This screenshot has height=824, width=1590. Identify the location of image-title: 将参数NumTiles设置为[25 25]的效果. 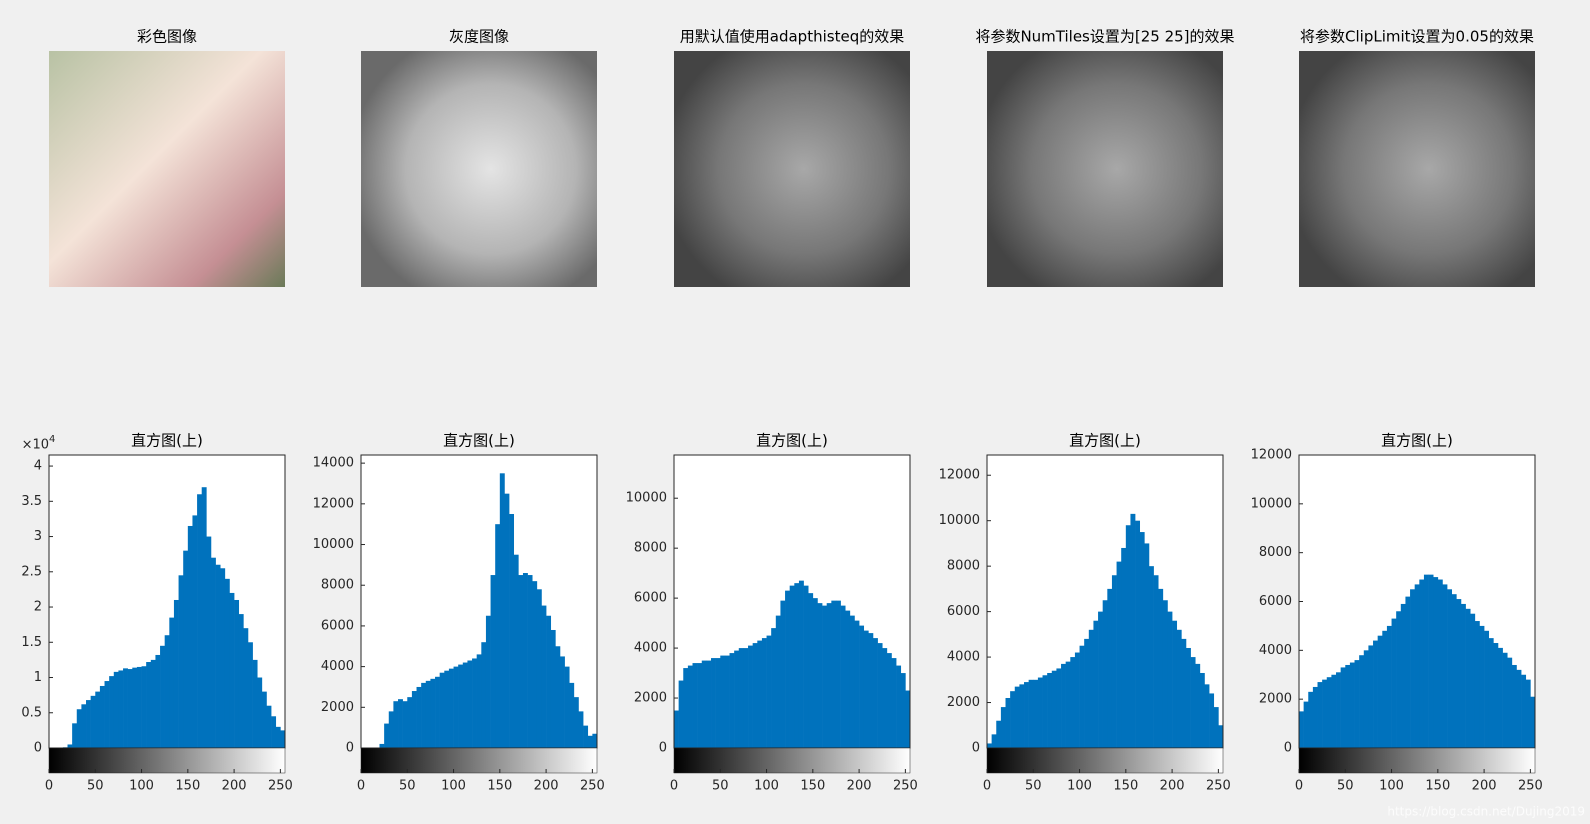
(1104, 37).